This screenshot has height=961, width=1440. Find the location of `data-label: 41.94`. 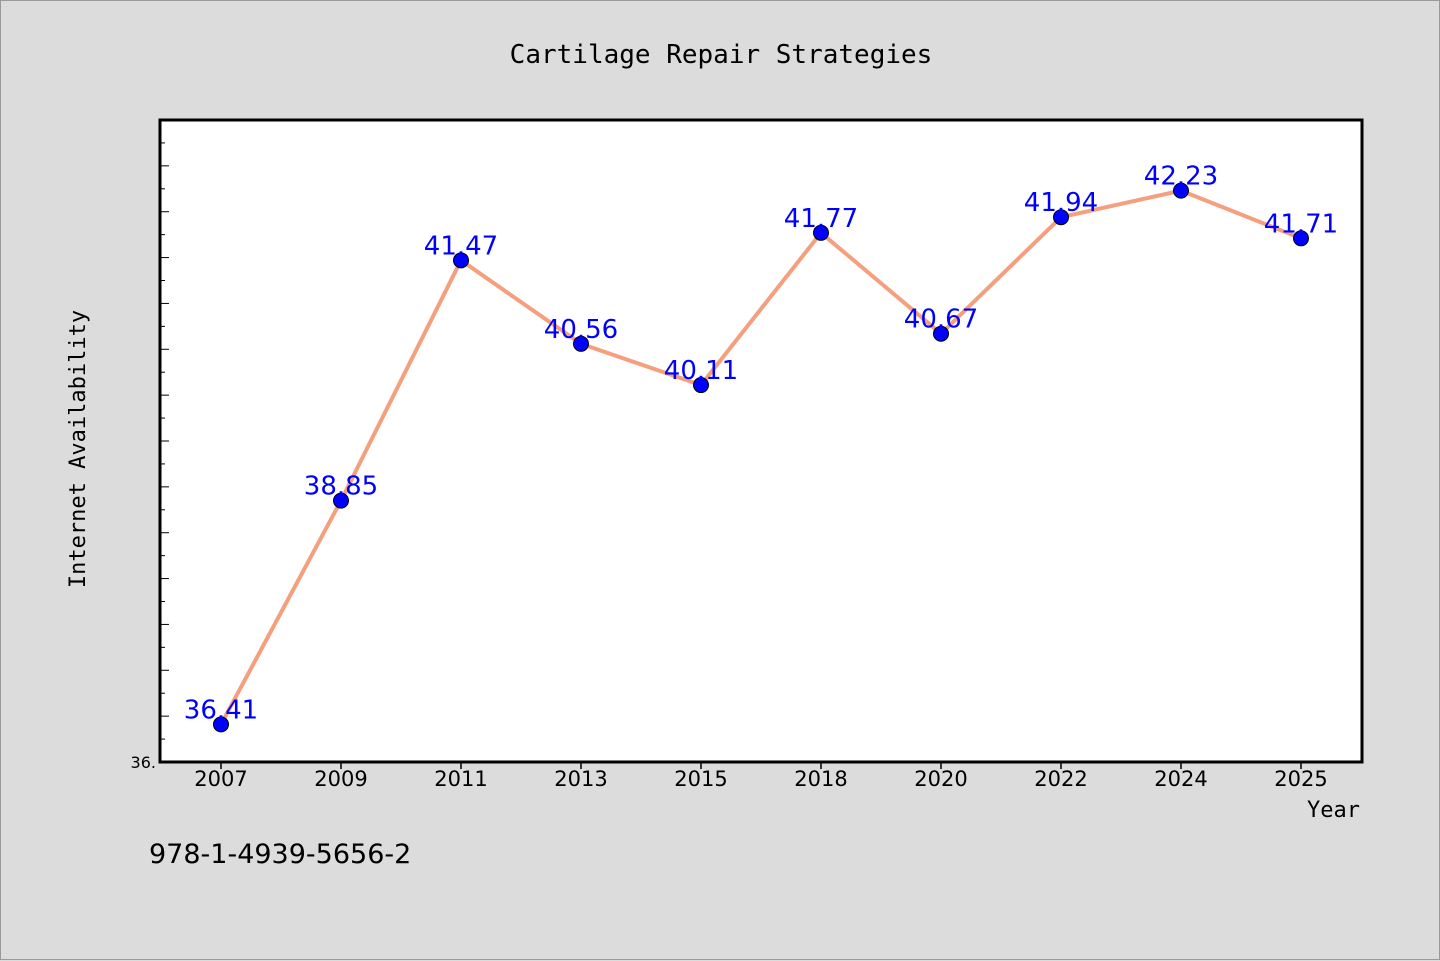

data-label: 41.94 is located at coordinates (1061, 203).